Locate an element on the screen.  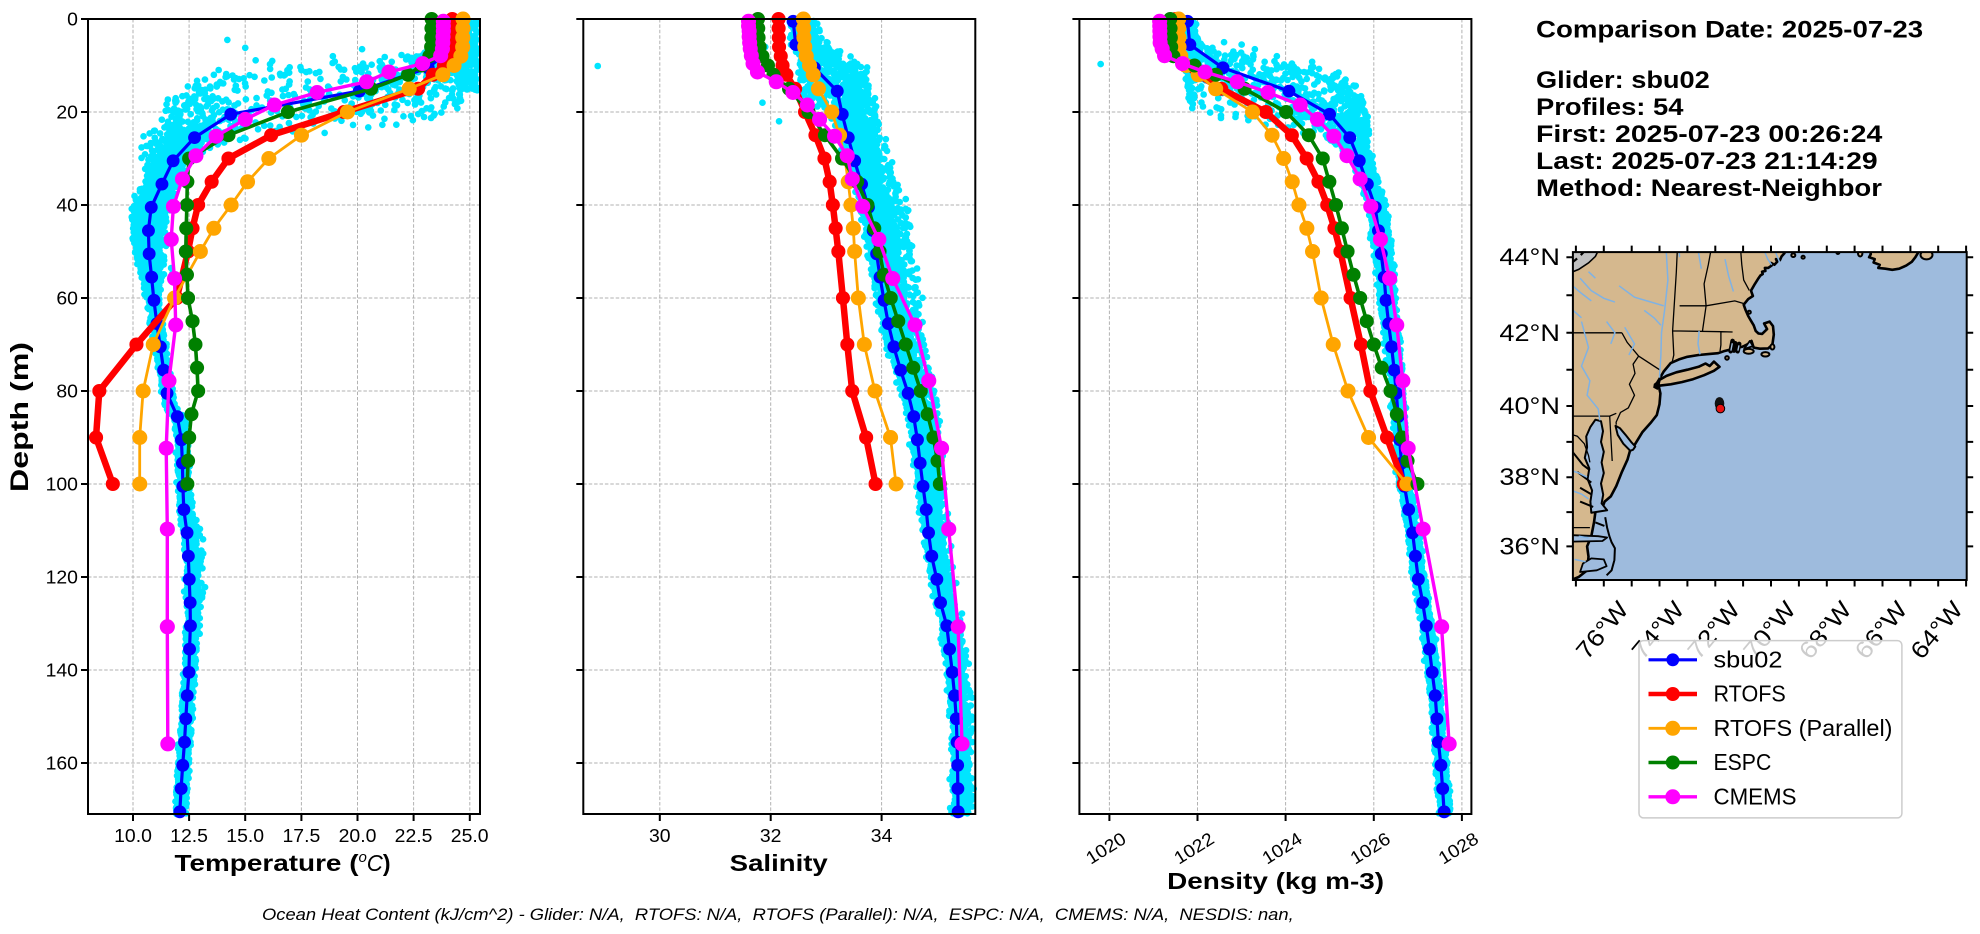
svg-text: 20.0 is located at coordinates (358, 836).